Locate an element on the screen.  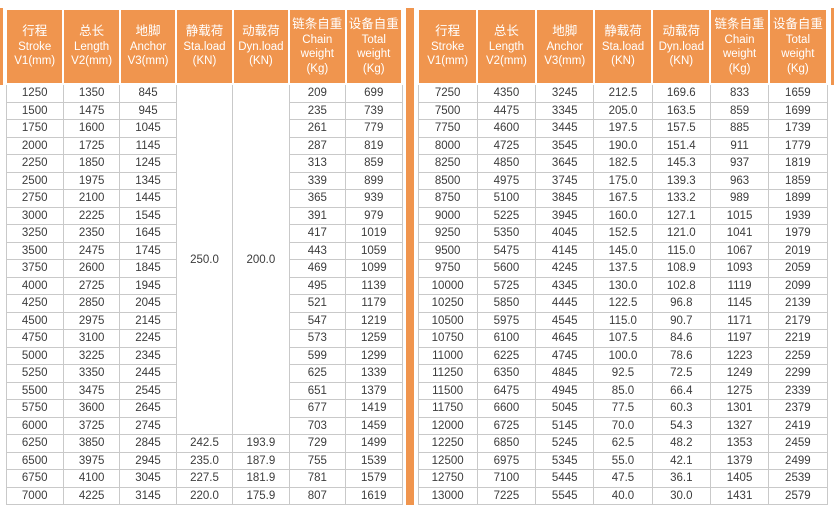
column-header-en: V3(mm) is located at coordinates (565, 61).